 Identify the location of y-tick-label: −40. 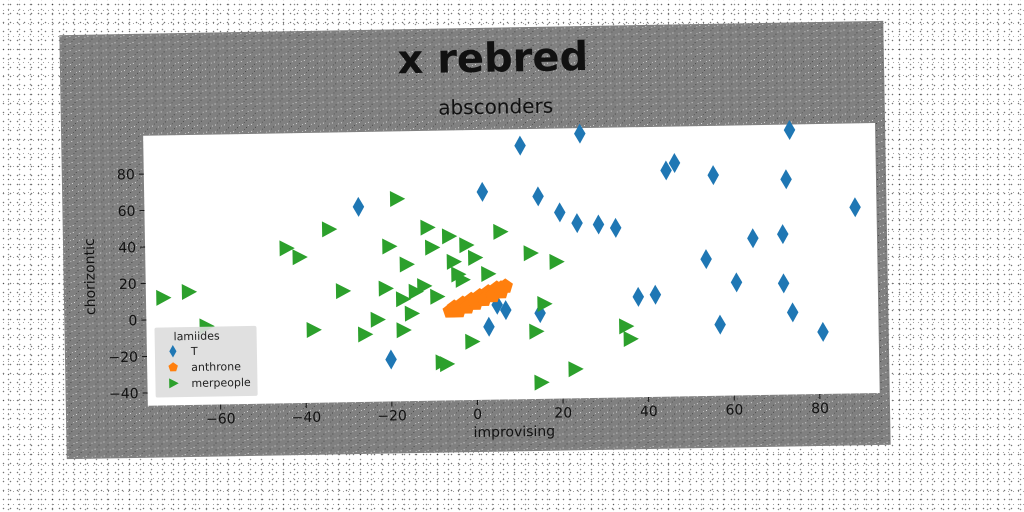
(124, 394).